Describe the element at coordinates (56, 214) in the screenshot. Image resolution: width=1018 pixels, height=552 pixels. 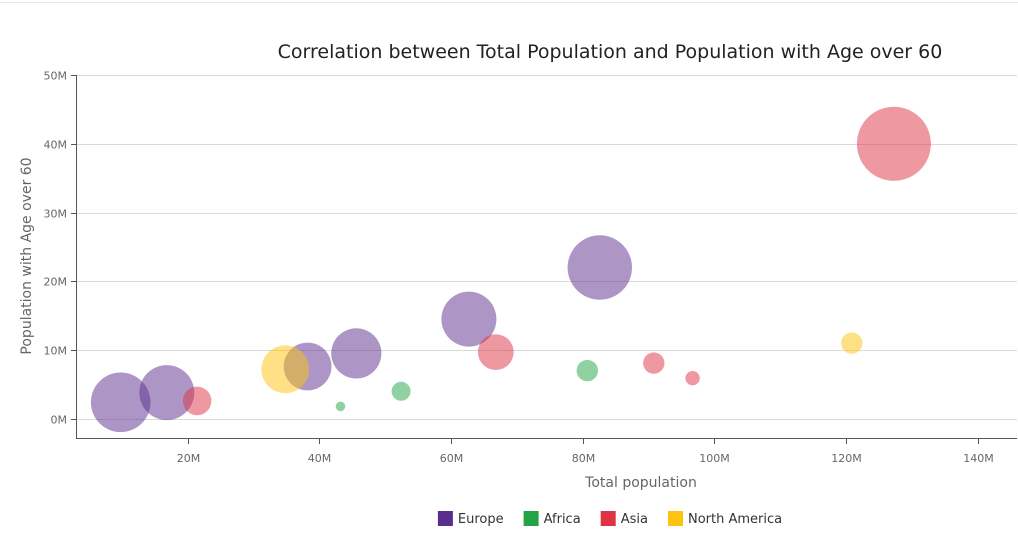
I see `y-tick-label: 30M` at that location.